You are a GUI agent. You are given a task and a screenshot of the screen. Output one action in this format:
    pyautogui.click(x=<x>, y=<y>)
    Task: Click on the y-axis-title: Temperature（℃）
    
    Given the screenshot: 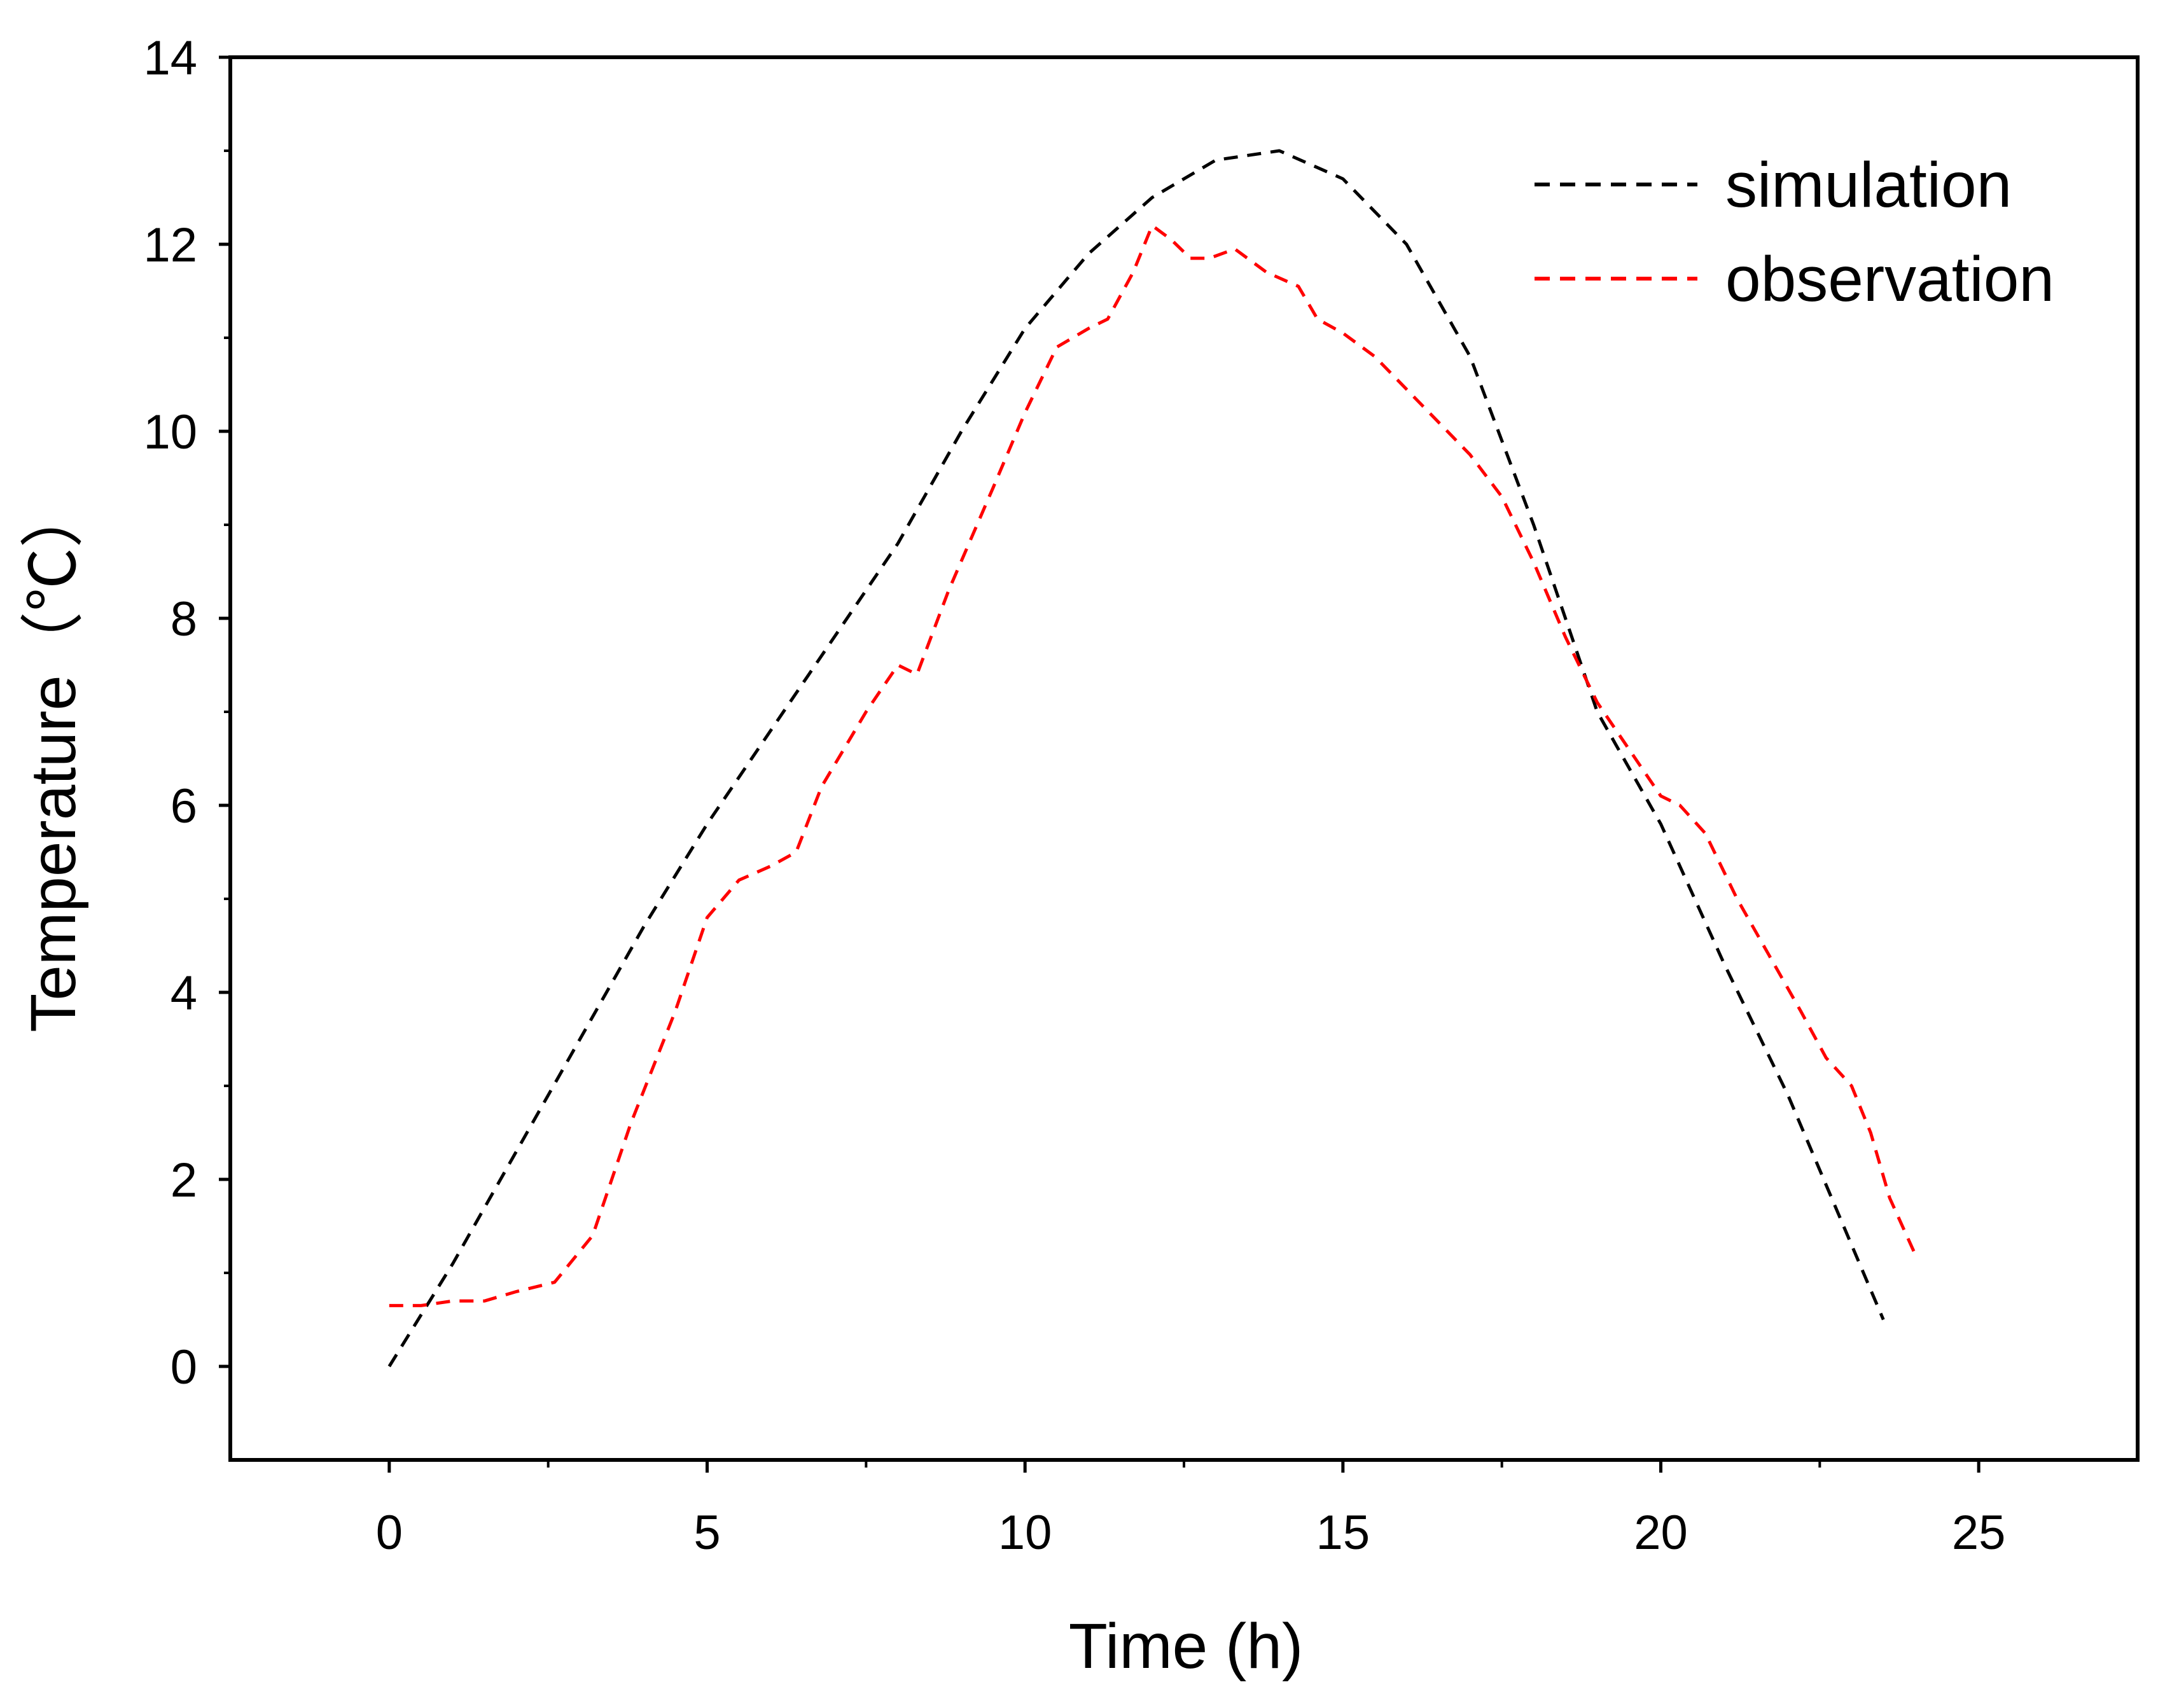 What is the action you would take?
    pyautogui.click(x=53, y=758)
    